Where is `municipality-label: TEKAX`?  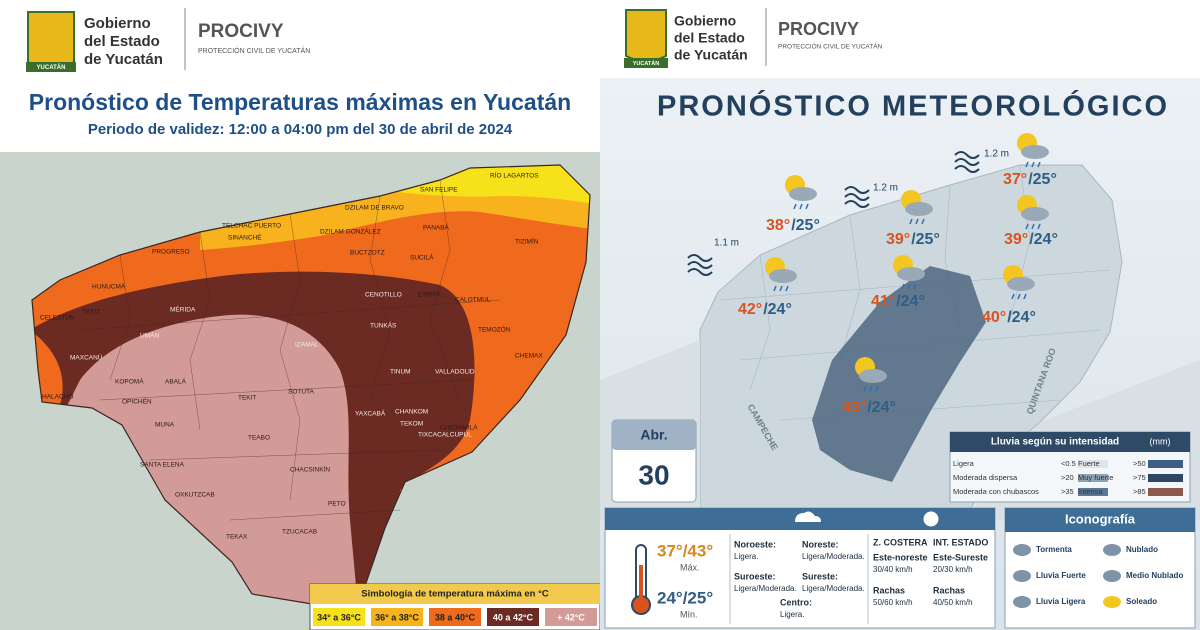 municipality-label: TEKAX is located at coordinates (237, 537).